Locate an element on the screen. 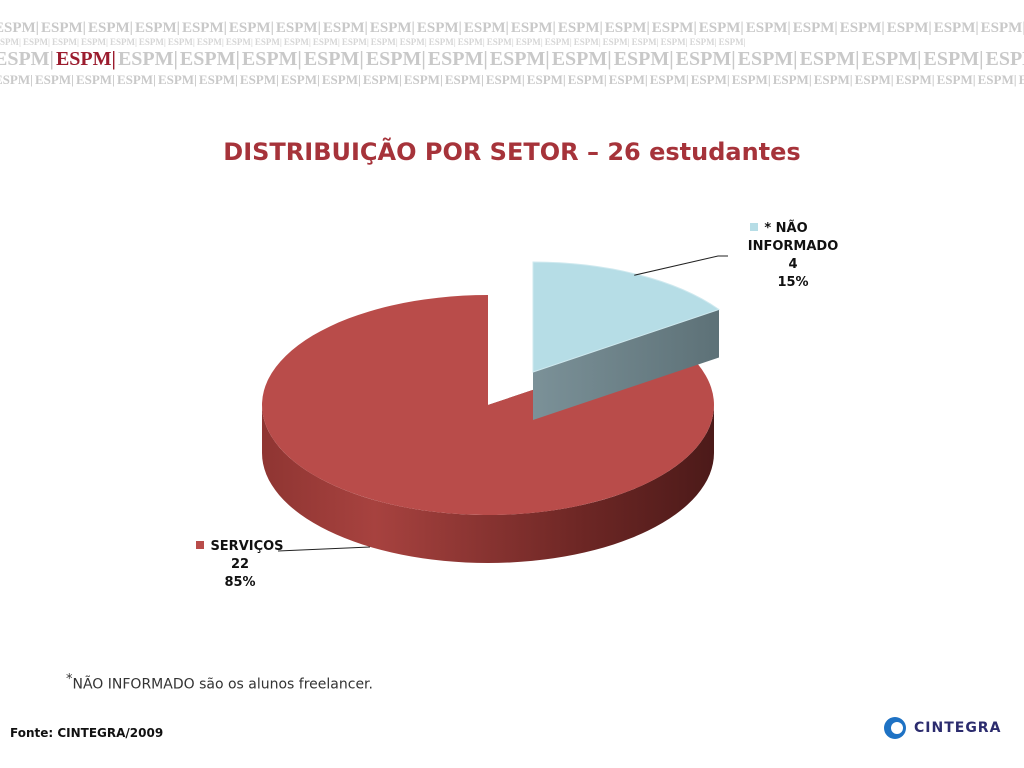 This screenshot has height=768, width=1024. slice-top-servicos is located at coordinates (487, 405).